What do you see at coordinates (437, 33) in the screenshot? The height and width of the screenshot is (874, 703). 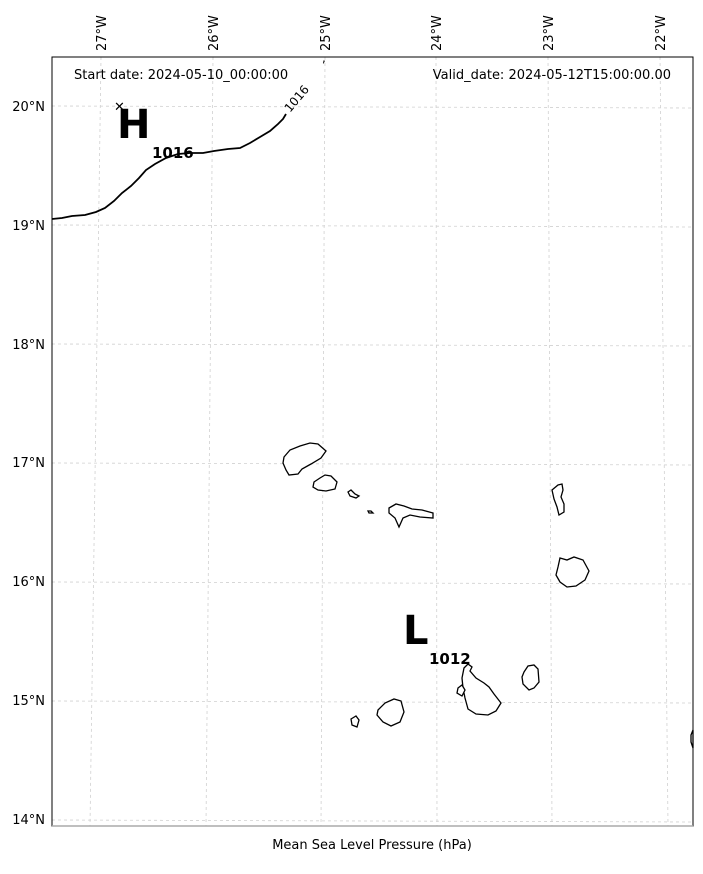 I see `lon-tick-24w: 24°W` at bounding box center [437, 33].